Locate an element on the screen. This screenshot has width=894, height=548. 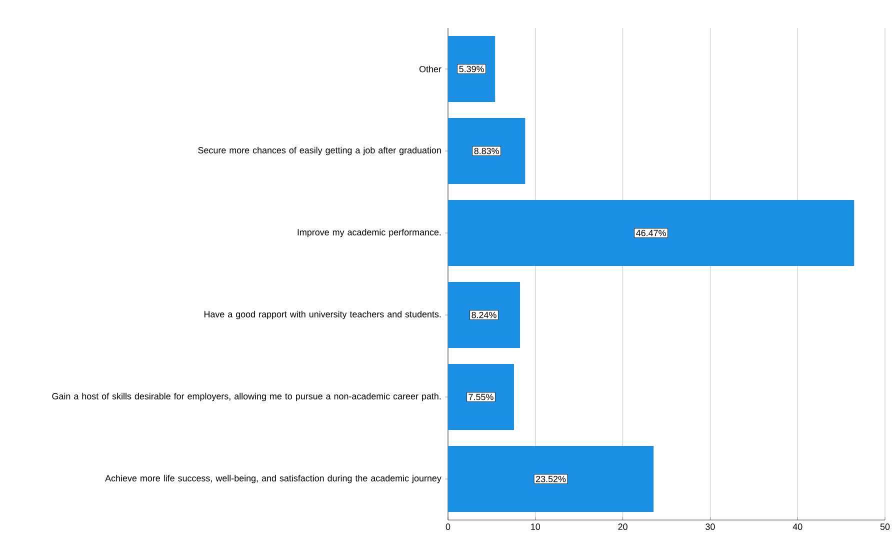
data-label: 23.52% is located at coordinates (551, 479).